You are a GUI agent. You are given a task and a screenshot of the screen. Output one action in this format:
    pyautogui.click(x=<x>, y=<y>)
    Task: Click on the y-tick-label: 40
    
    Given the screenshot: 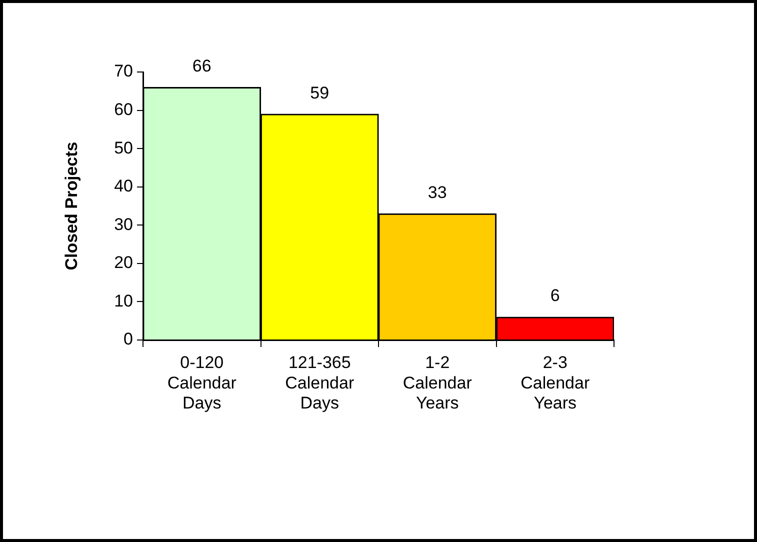 What is the action you would take?
    pyautogui.click(x=123, y=186)
    